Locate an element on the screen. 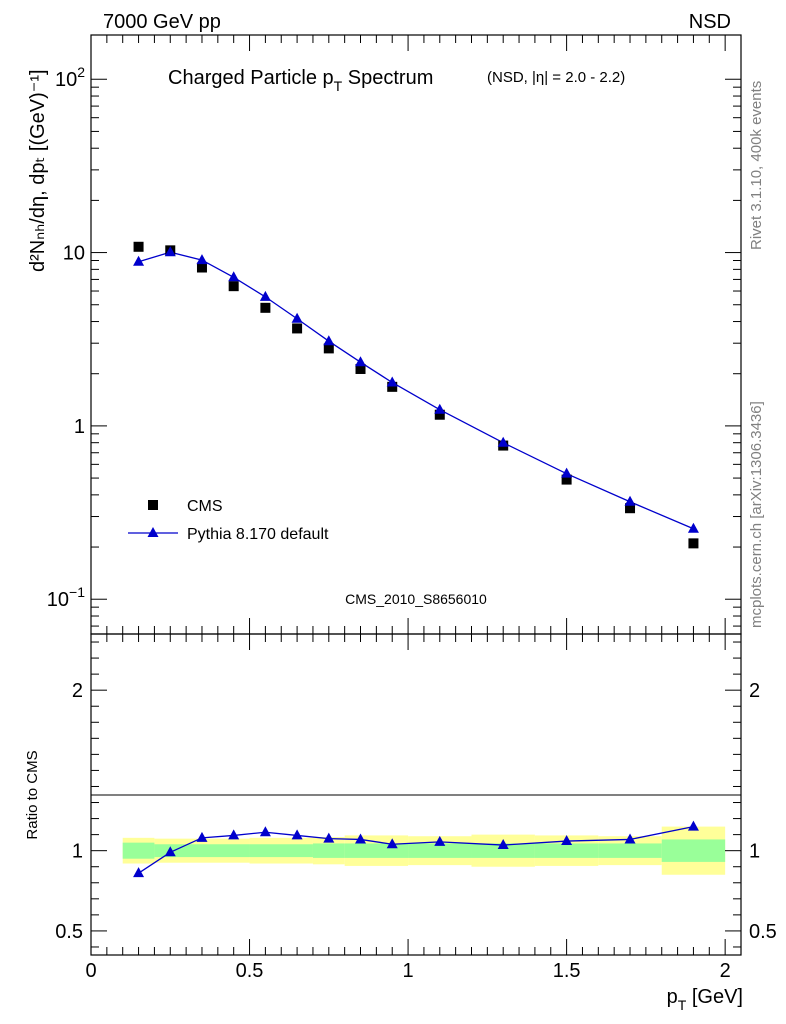  ratio-line is located at coordinates (416, 849).